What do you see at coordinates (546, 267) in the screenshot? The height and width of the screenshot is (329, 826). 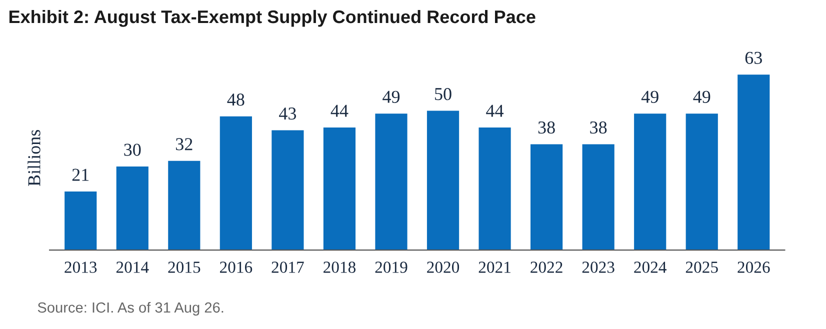 I see `x-tick-label: 2022` at bounding box center [546, 267].